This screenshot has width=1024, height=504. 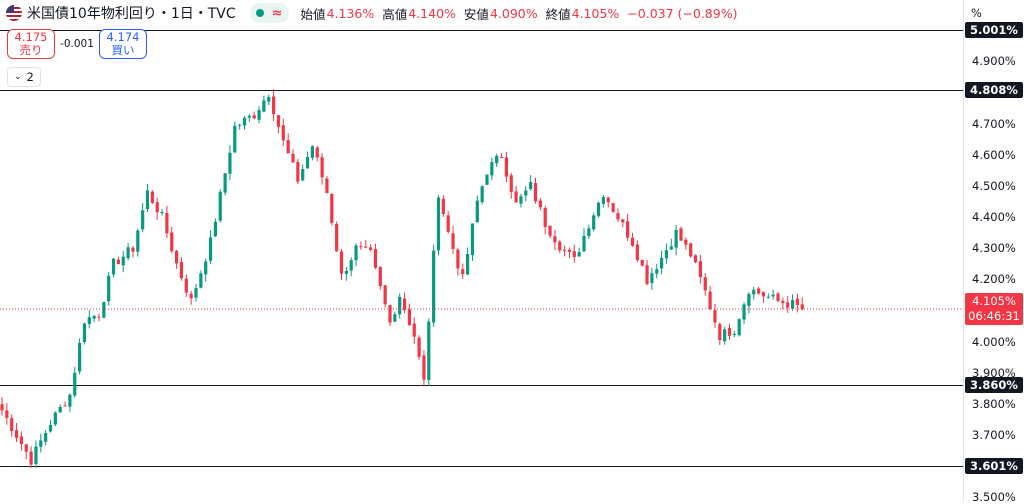 I want to click on symbol-title: 米国債10年物利回り・1日・TVC, so click(x=131, y=14).